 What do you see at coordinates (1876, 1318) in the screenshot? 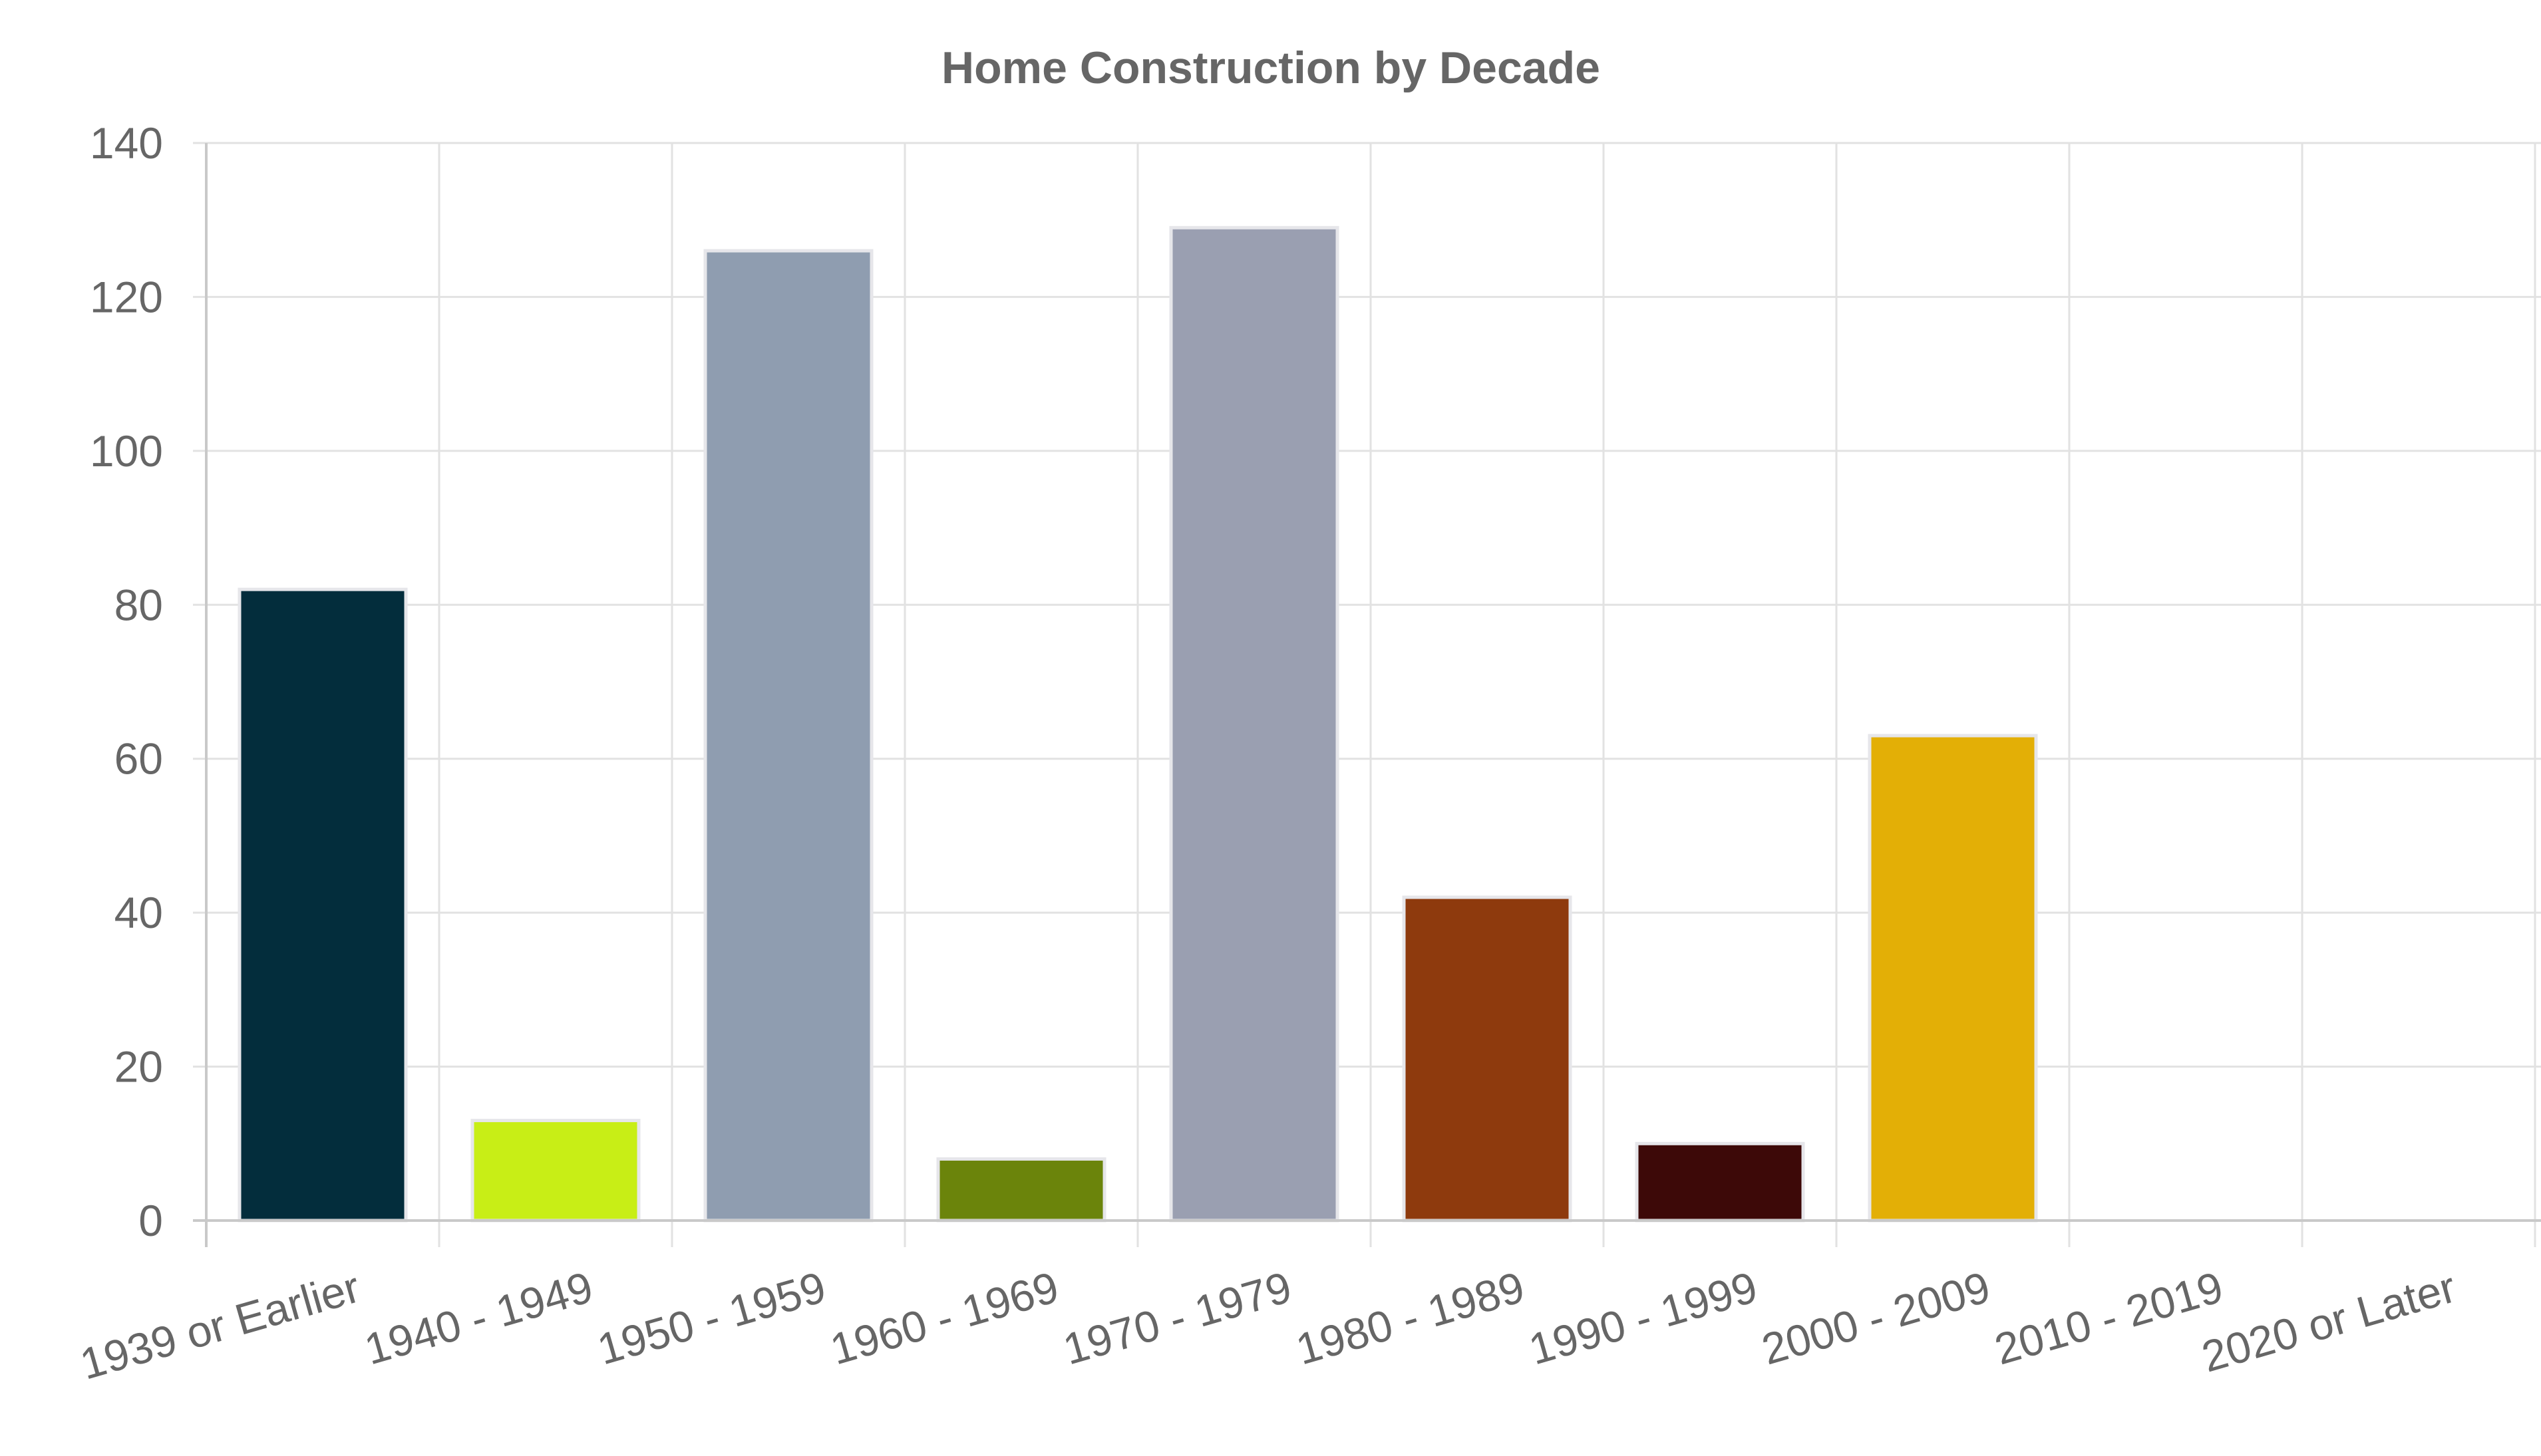
I see `x-tick-label: 2000 - 2009` at bounding box center [1876, 1318].